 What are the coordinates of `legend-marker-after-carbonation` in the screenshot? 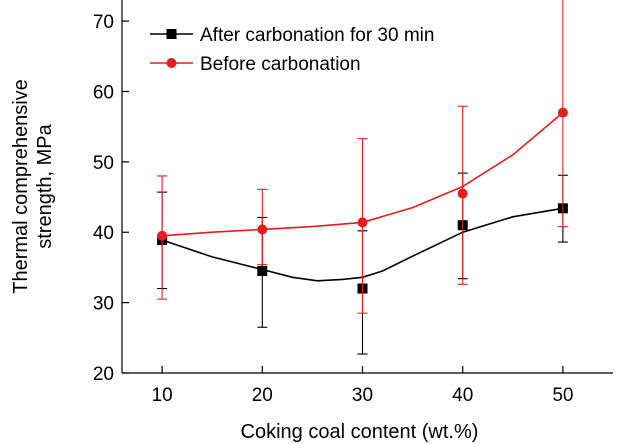 It's located at (171, 34).